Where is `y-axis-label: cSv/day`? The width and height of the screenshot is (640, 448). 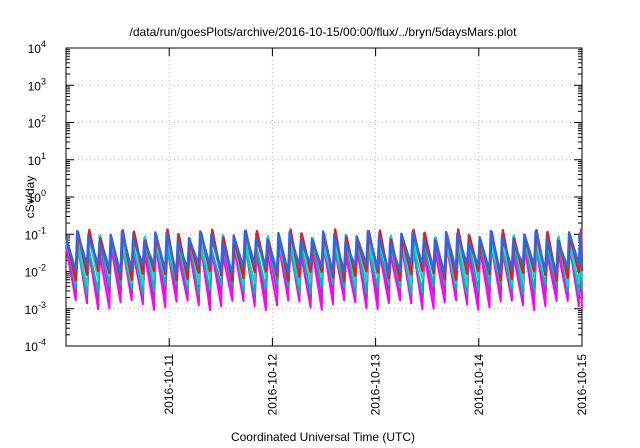 y-axis-label: cSv/day is located at coordinates (30, 197).